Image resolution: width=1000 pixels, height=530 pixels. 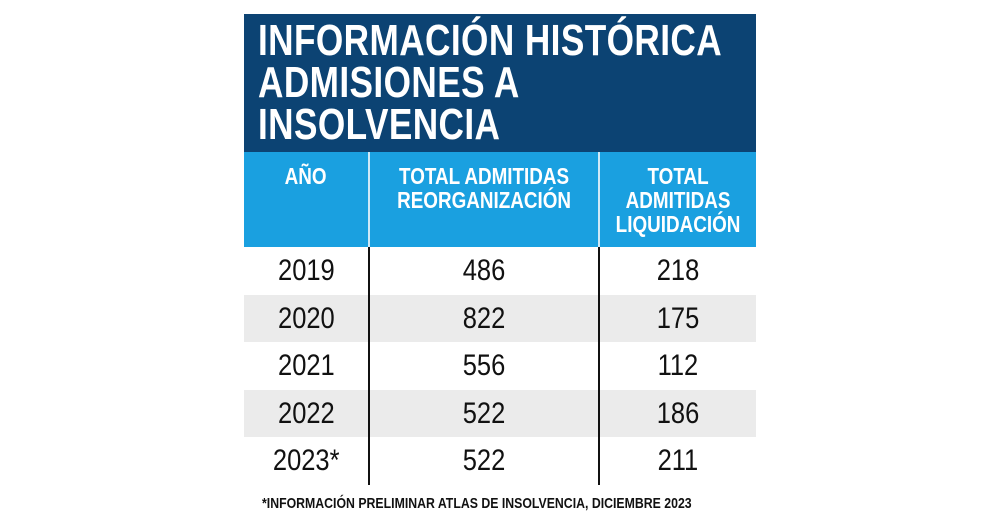 I want to click on title-line: INFORMACIÓN HISTÓRICA, so click(x=490, y=40).